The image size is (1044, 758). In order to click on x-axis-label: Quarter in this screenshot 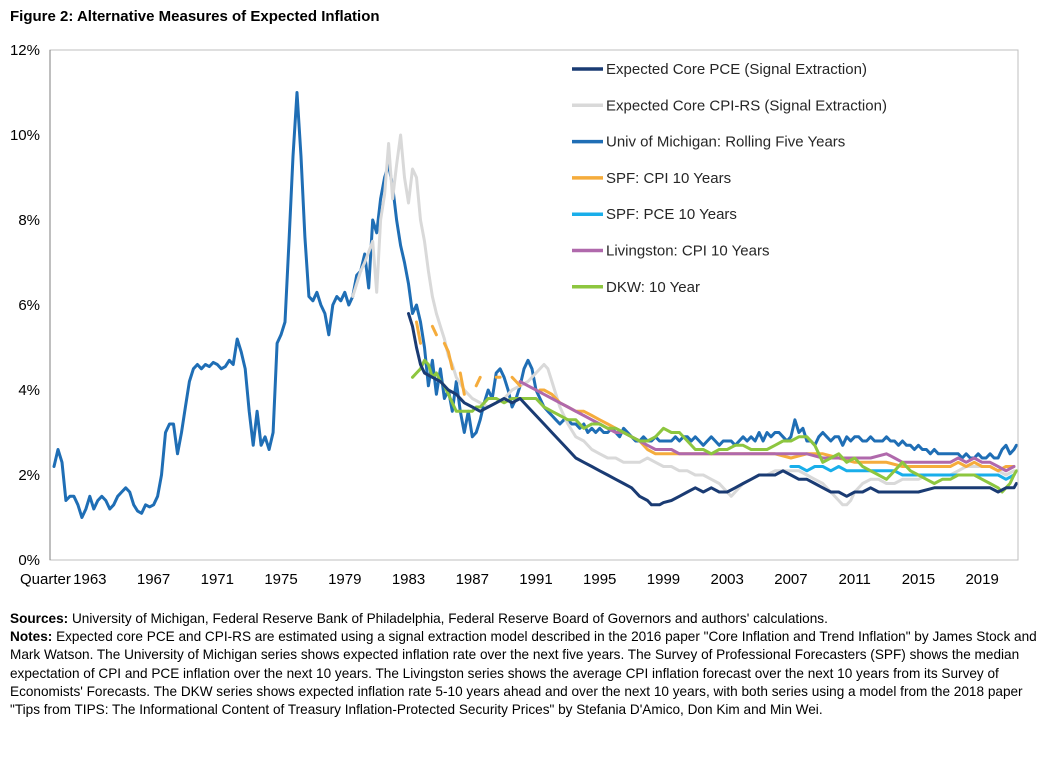, I will do `click(45, 579)`.